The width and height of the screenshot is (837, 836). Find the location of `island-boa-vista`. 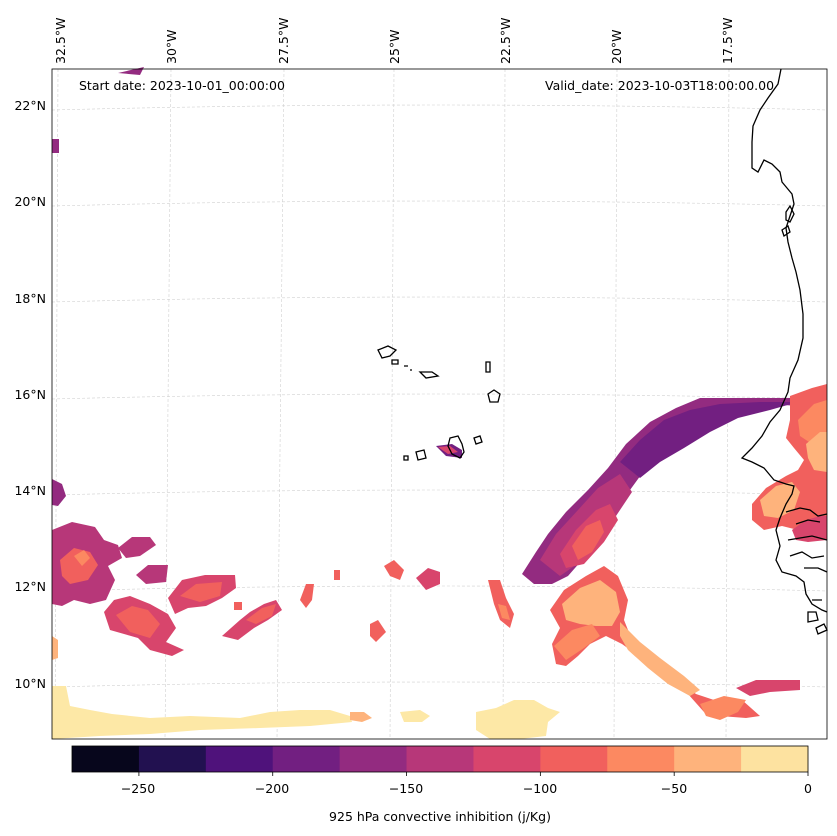

island-boa-vista is located at coordinates (494, 396).